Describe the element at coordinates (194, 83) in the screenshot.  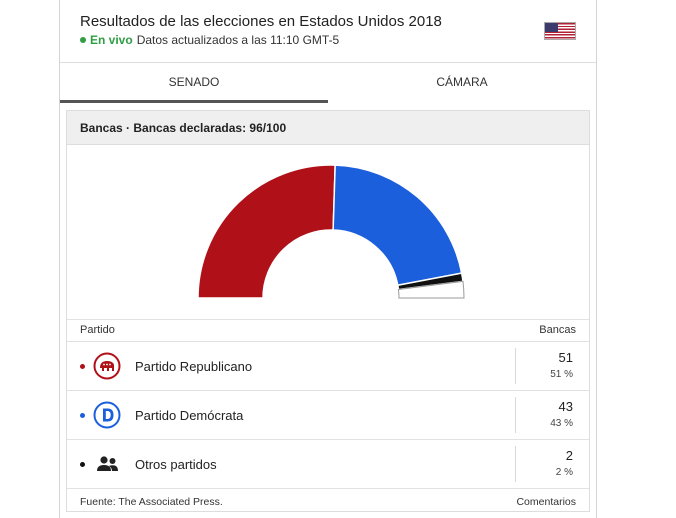
I see `tab-senado: SENADO` at that location.